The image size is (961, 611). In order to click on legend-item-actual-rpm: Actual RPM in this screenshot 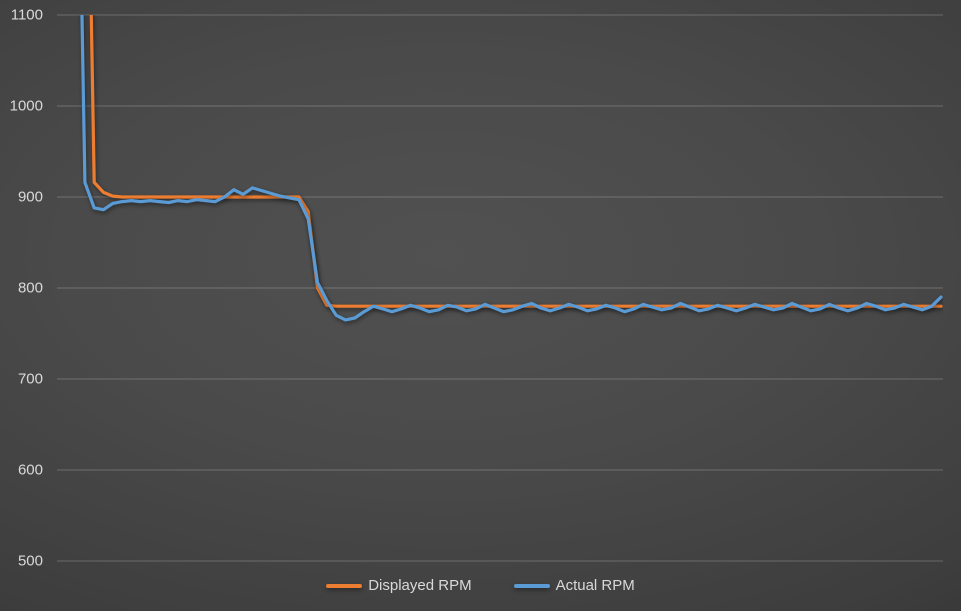, I will do `click(574, 585)`.